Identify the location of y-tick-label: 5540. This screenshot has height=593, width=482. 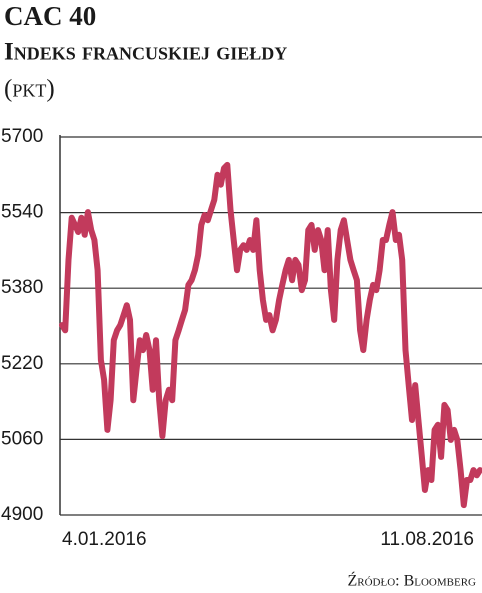
(22, 212).